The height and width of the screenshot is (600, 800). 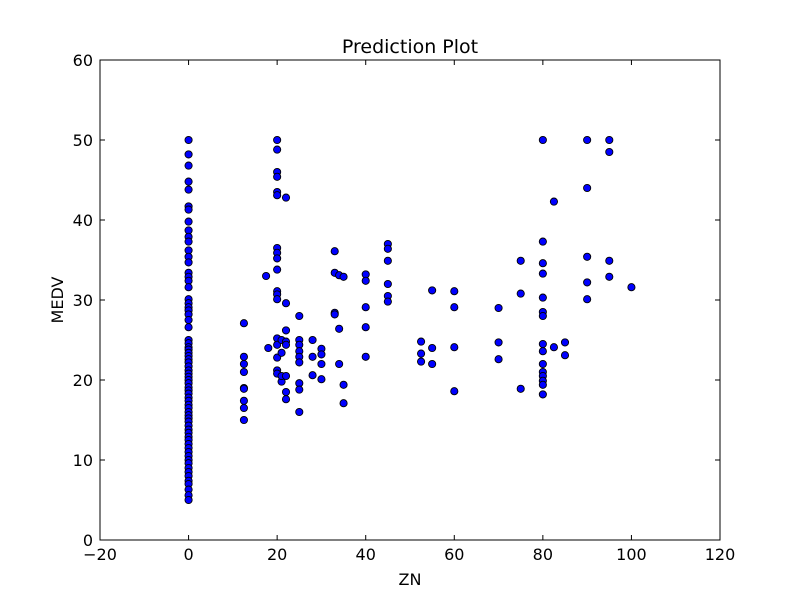 What do you see at coordinates (83, 60) in the screenshot?
I see `y-tick-label: 60` at bounding box center [83, 60].